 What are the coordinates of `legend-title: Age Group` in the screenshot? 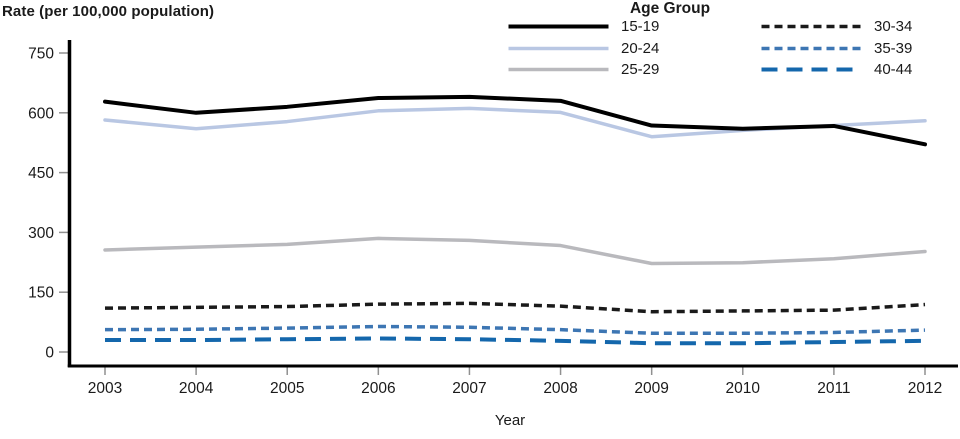 It's located at (670, 8).